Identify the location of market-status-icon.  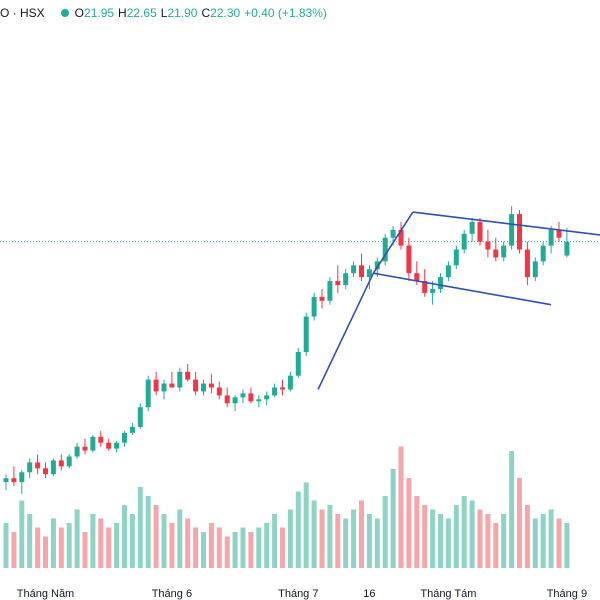
(64, 13).